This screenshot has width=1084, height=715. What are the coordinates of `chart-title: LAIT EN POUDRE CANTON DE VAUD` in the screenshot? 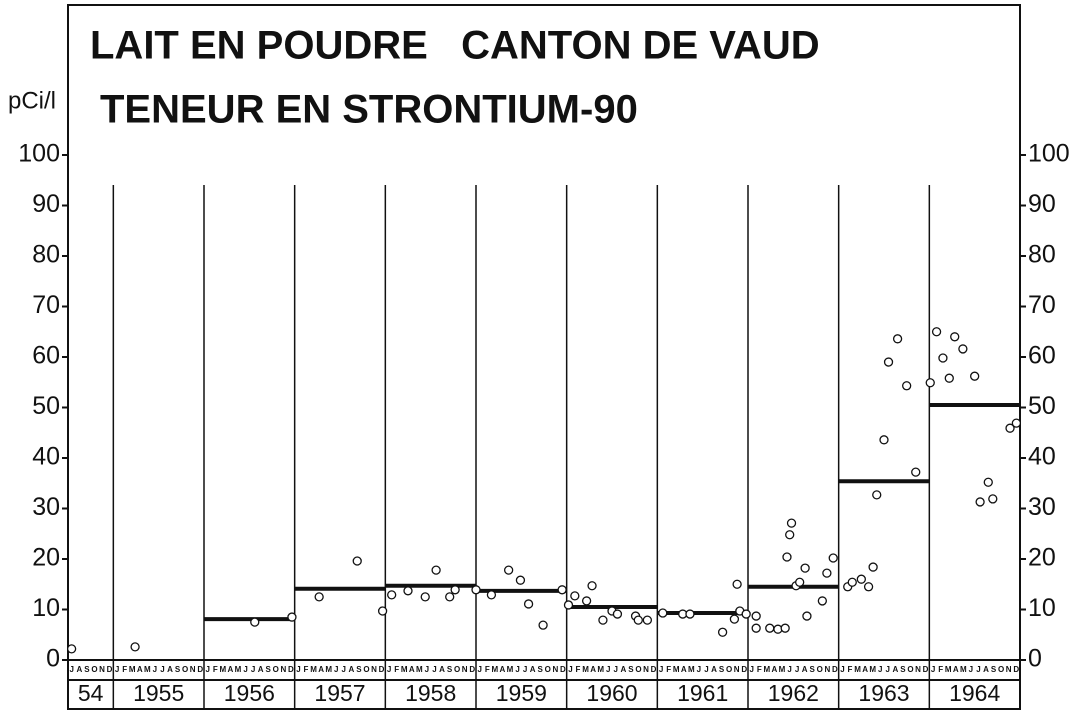 It's located at (455, 46).